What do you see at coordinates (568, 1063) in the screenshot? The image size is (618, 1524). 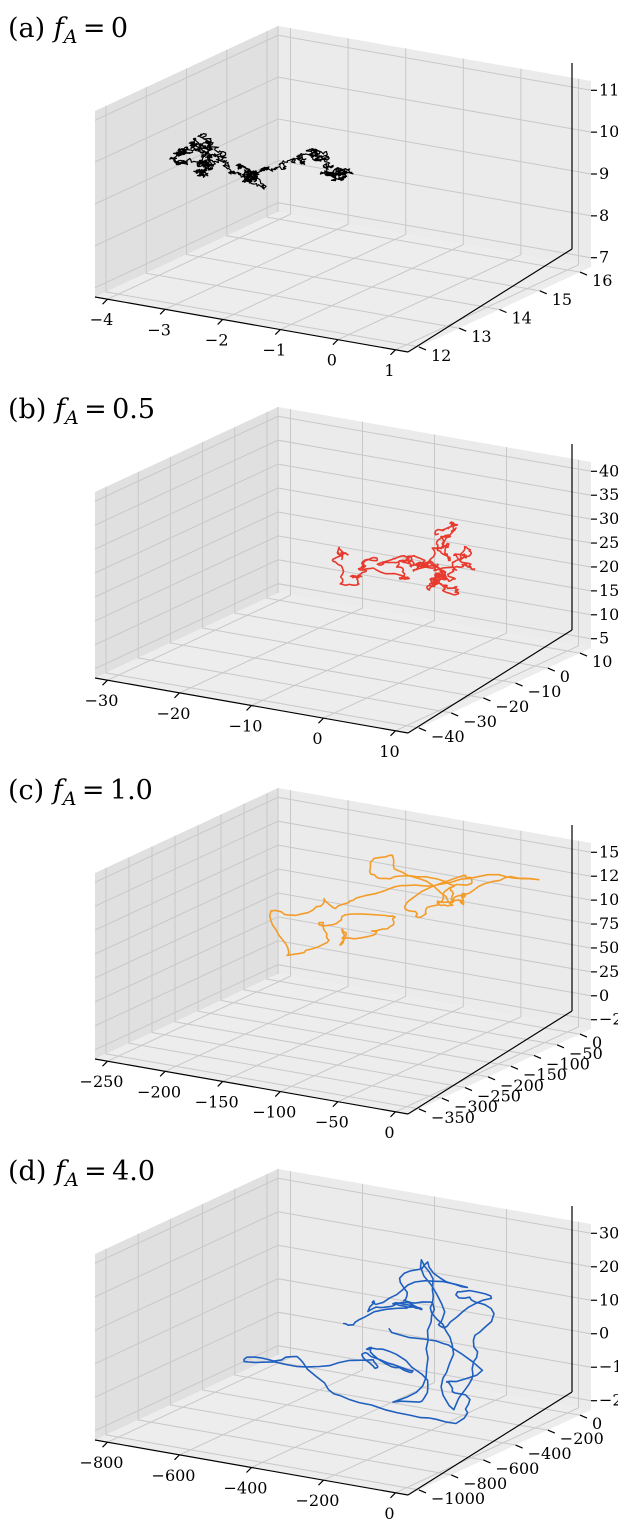 I see `y-tick-label: −100` at bounding box center [568, 1063].